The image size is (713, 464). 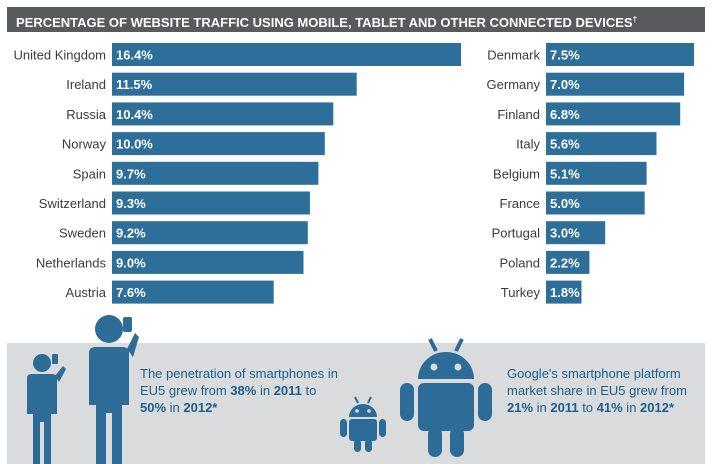 I want to click on bar-portugal, so click(x=576, y=233).